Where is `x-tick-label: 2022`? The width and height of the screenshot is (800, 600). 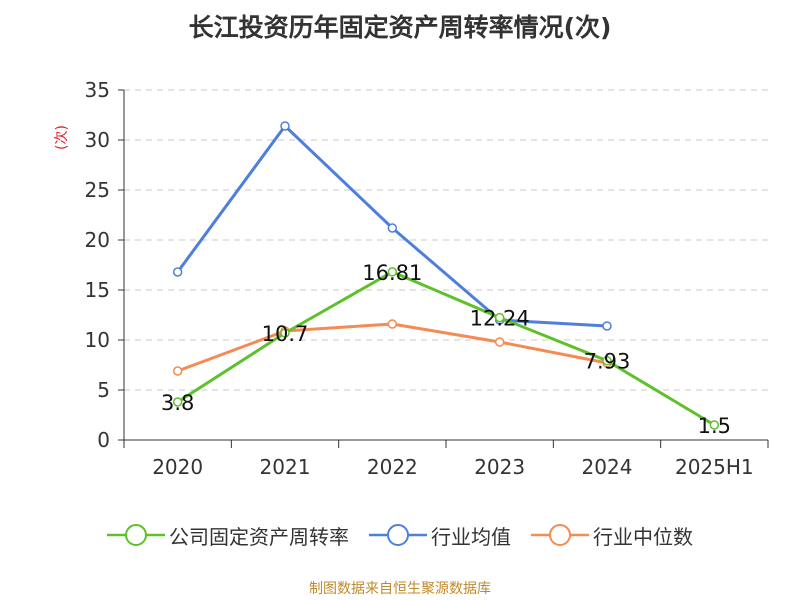
x-tick-label: 2022 is located at coordinates (392, 467).